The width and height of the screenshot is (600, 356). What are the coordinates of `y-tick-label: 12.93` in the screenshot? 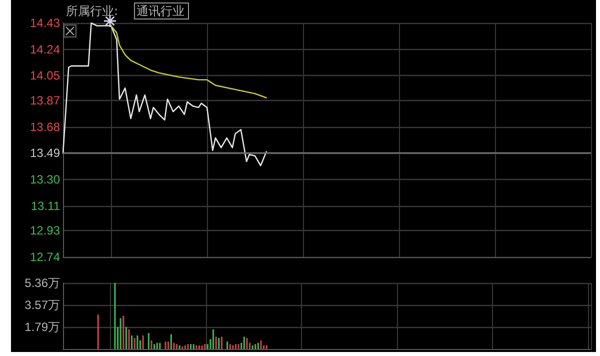 It's located at (45, 231).